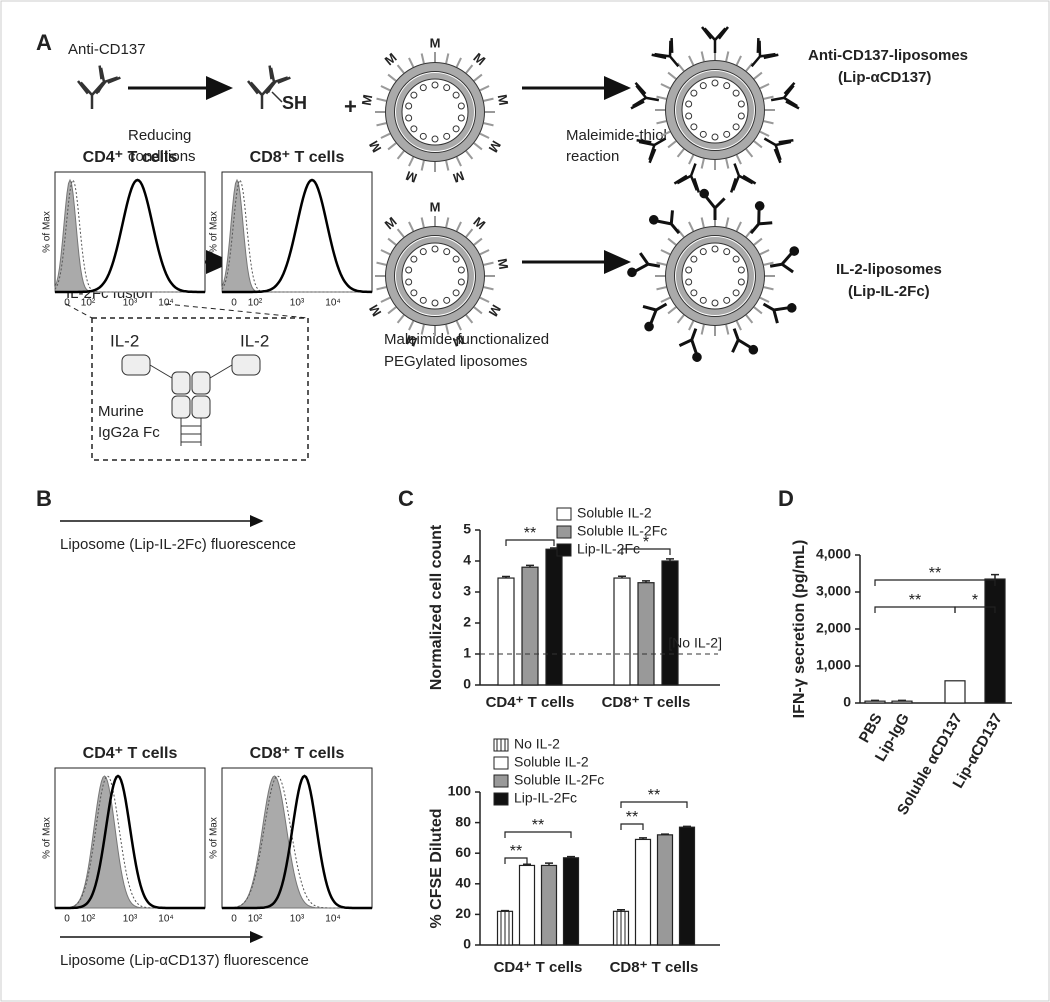 The image size is (1050, 1002). I want to click on antibody-label: Anti-CD137, so click(107, 49).